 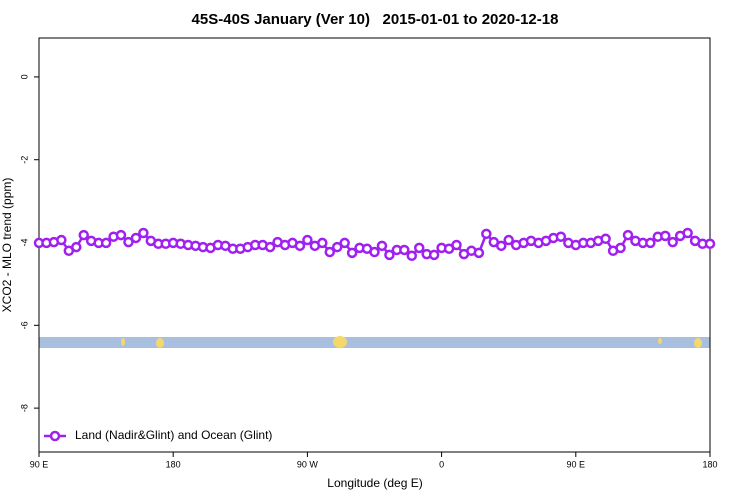 I want to click on x-axis-label: Longitude (deg E), so click(x=374, y=483).